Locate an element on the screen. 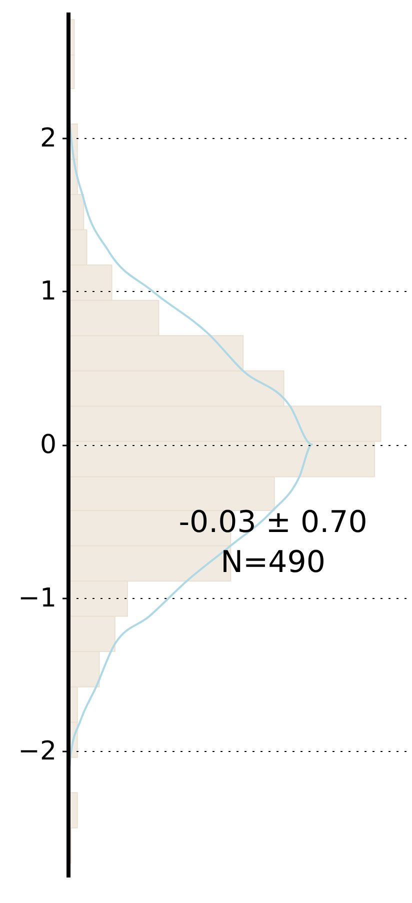 This screenshot has width=412, height=903. y-tick-label: 1 is located at coordinates (48, 291).